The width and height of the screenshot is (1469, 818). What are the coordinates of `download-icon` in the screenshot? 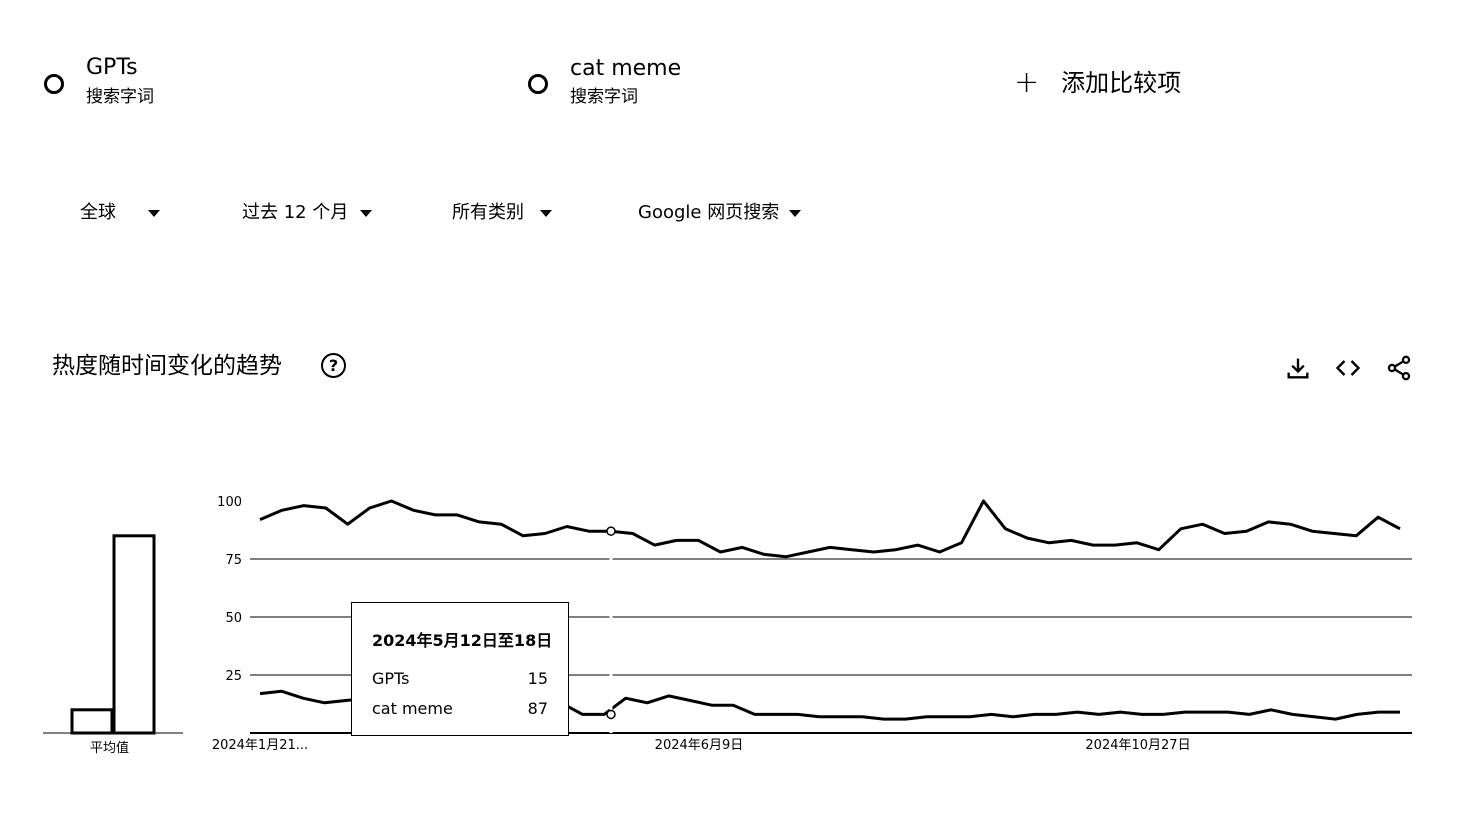 It's located at (1298, 368).